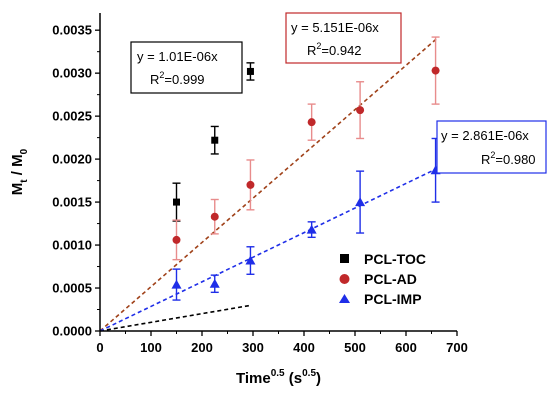 Image resolution: width=550 pixels, height=401 pixels. I want to click on x-axis-title-base: Time, so click(253, 378).